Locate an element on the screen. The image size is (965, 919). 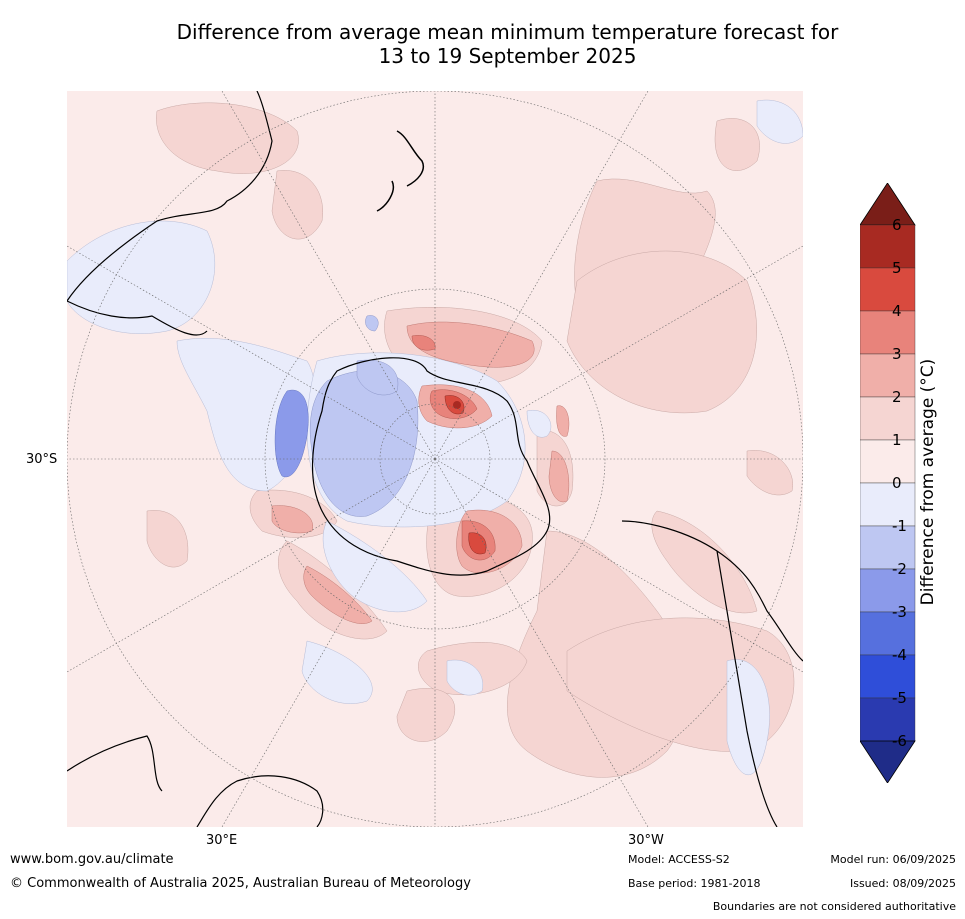
anomaly-minus2tominus3-regions is located at coordinates (291, 433).